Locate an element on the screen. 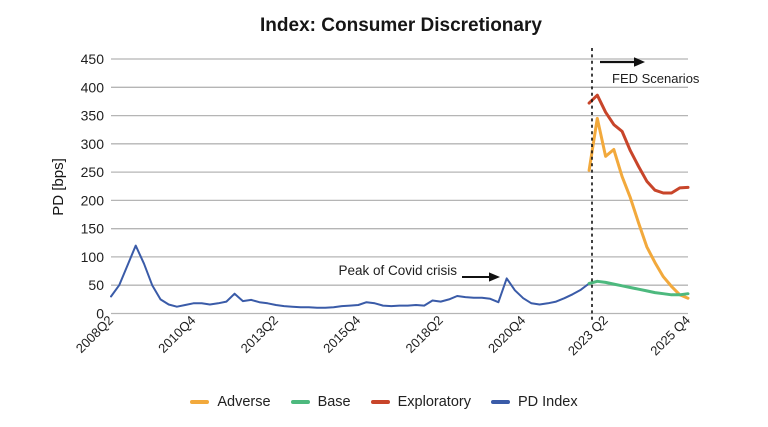  x-tick-label: 2020Q4 is located at coordinates (506, 334).